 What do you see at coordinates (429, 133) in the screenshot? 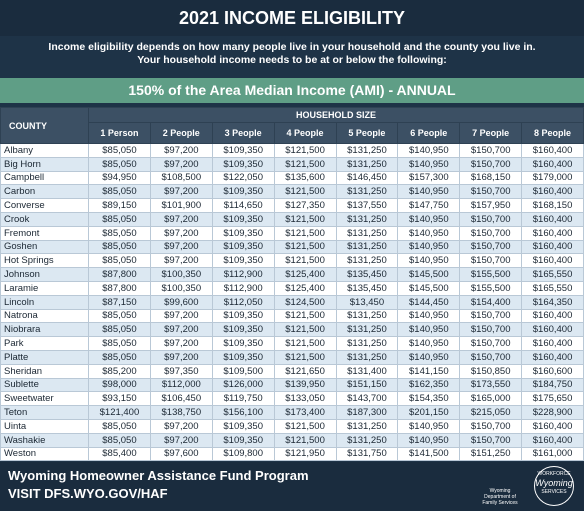
I see `column-header: 6 People` at bounding box center [429, 133].